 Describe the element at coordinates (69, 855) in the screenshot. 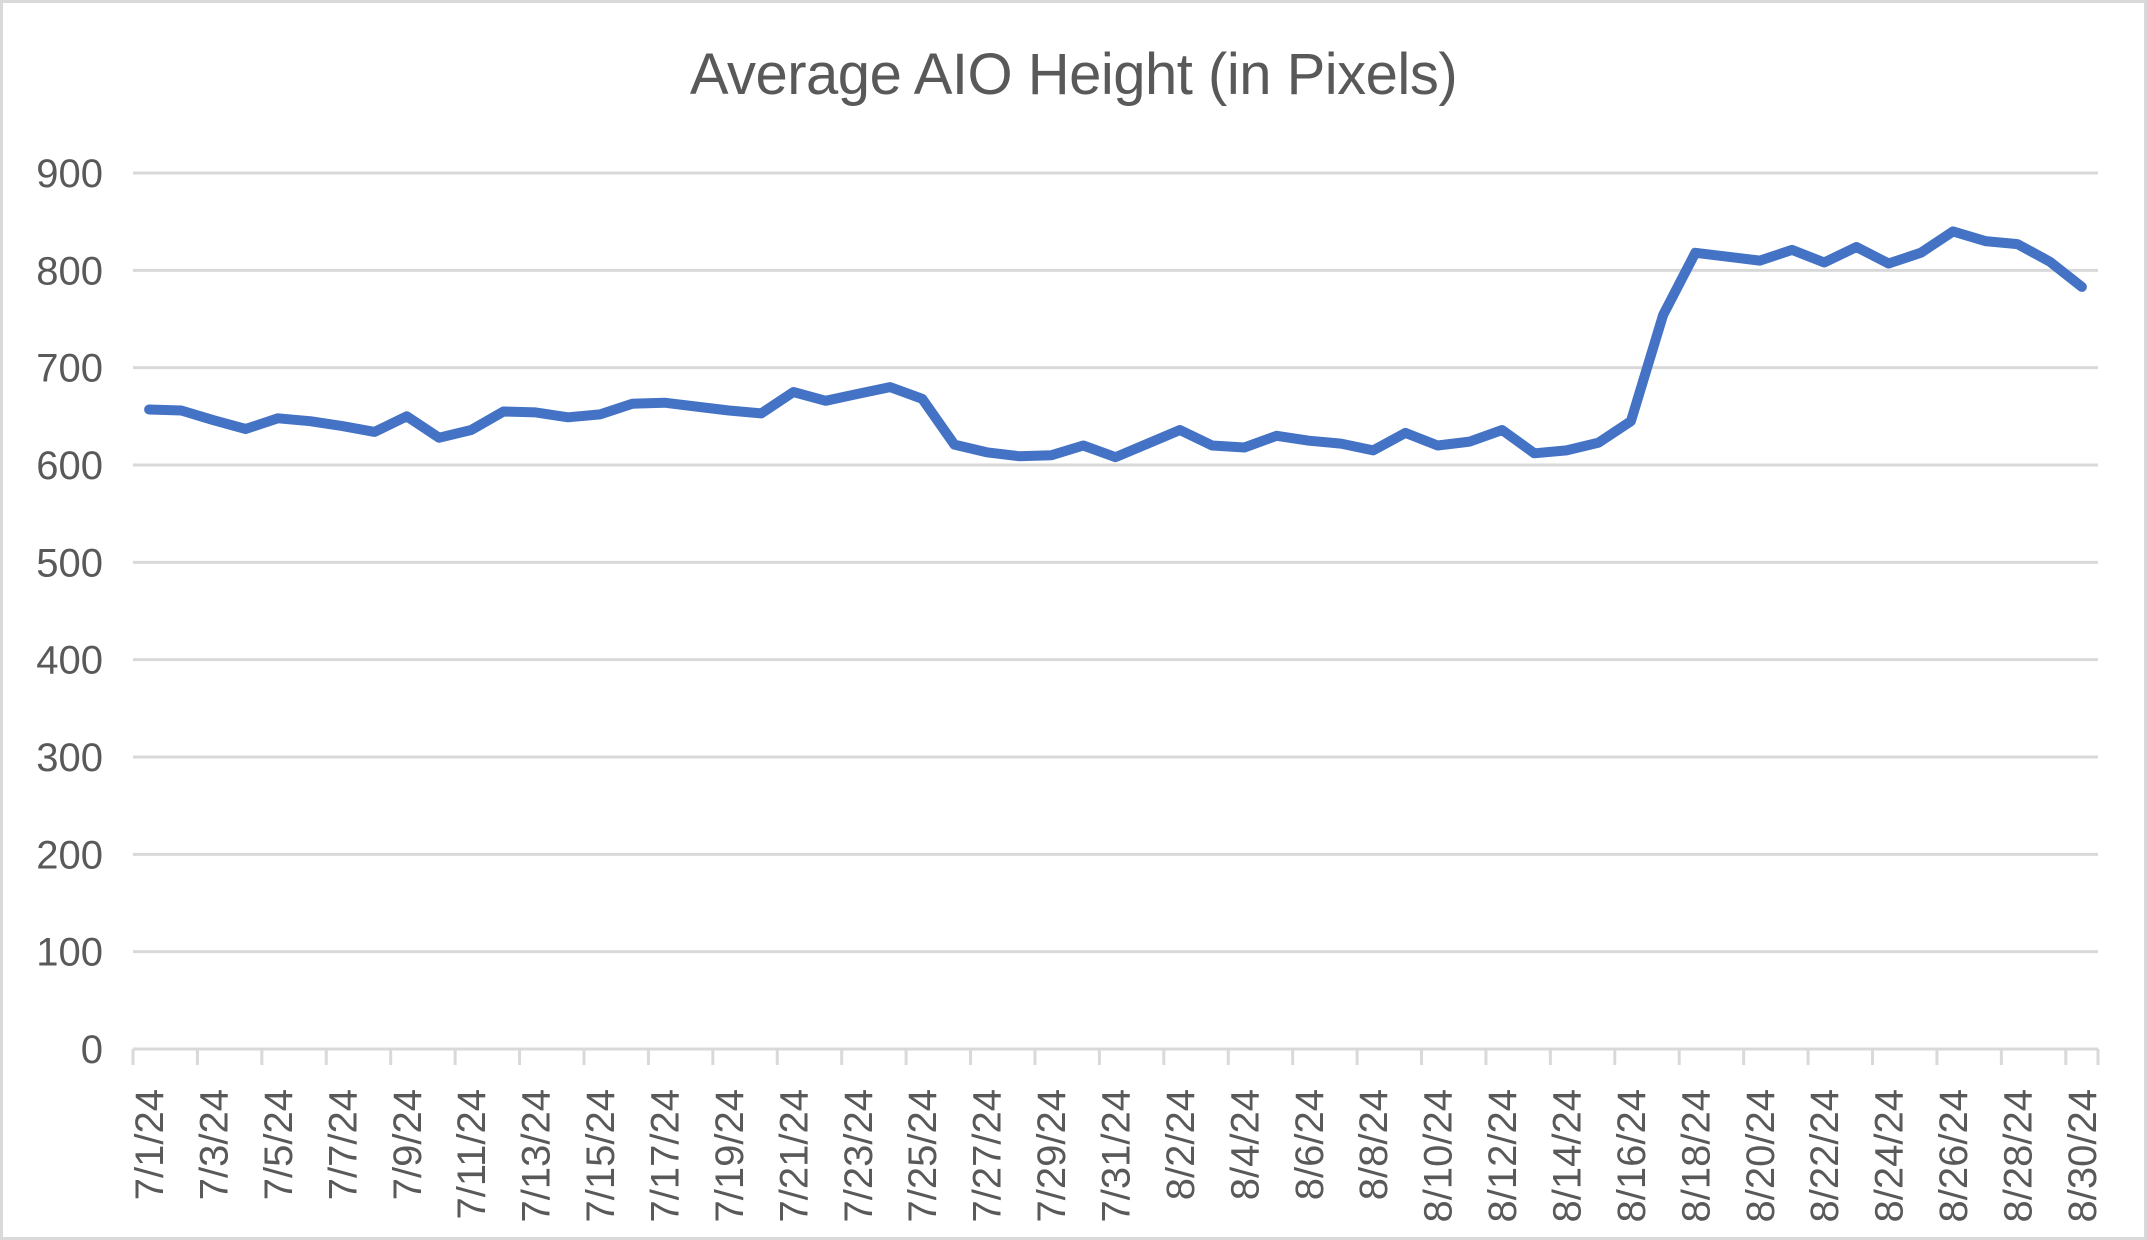

I see `y-axis-label: 200` at that location.